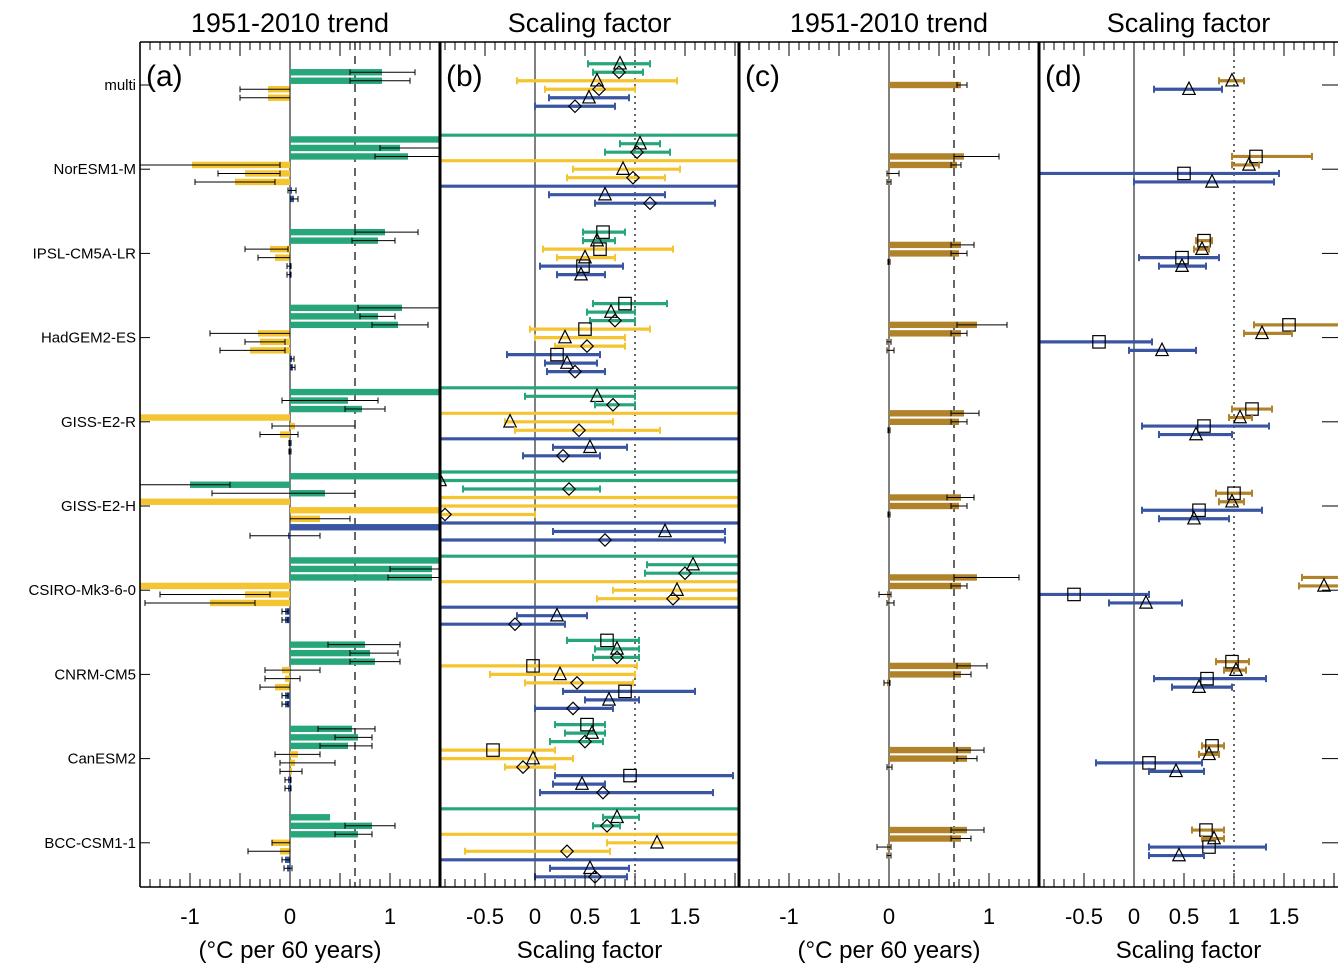 Image resolution: width=1338 pixels, height=970 pixels. What do you see at coordinates (390, 916) in the screenshot?
I see `x-tick-label: 1` at bounding box center [390, 916].